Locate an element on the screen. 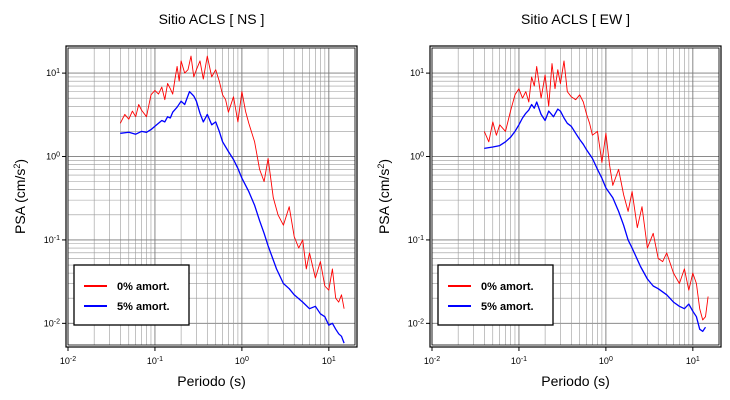 The height and width of the screenshot is (400, 730). chart-title: Sitio ACLS [ EW ] is located at coordinates (575, 19).